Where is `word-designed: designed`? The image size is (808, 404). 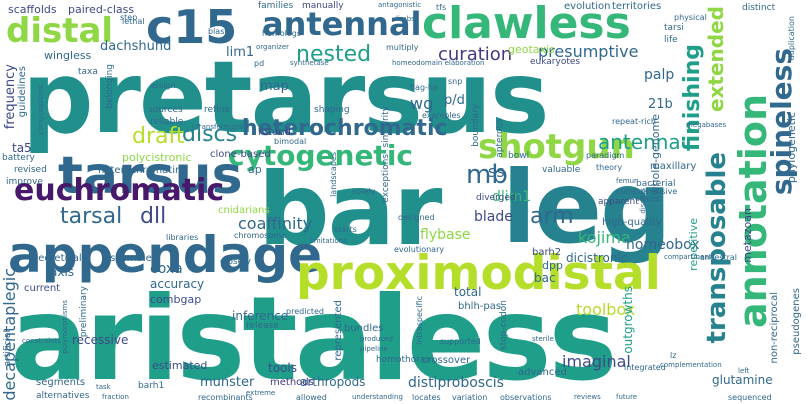
word-designed: designed is located at coordinates (416, 217).